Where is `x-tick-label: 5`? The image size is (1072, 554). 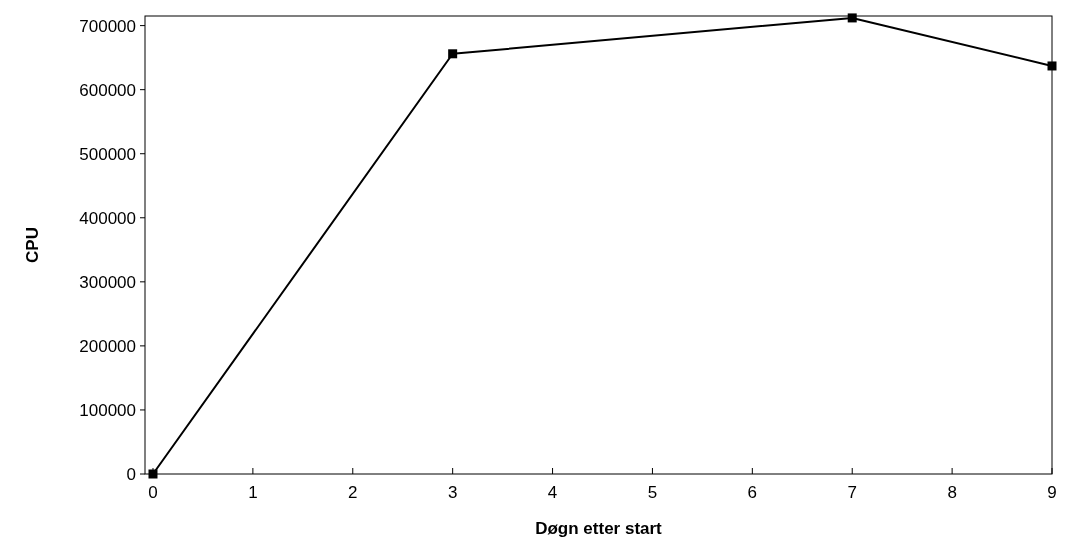 x-tick-label: 5 is located at coordinates (652, 492).